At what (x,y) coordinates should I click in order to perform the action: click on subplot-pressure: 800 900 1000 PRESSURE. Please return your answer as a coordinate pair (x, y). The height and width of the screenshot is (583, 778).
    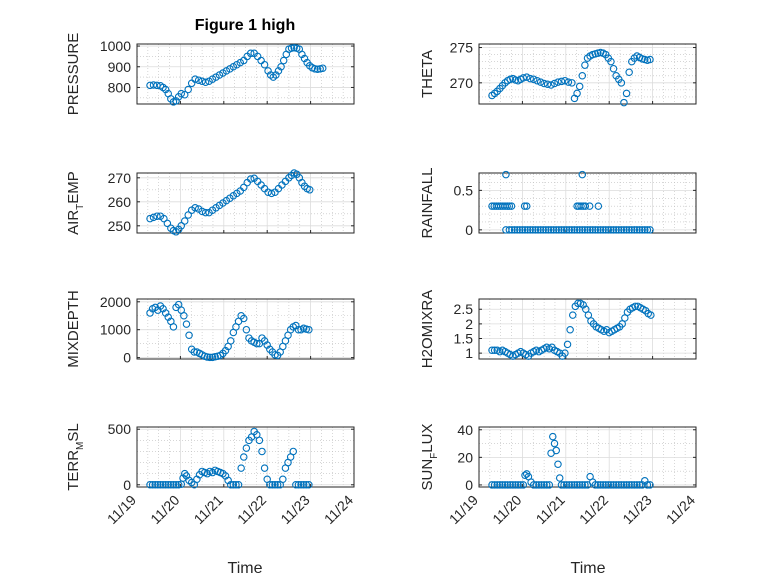
    Looking at the image, I should click on (210, 74).